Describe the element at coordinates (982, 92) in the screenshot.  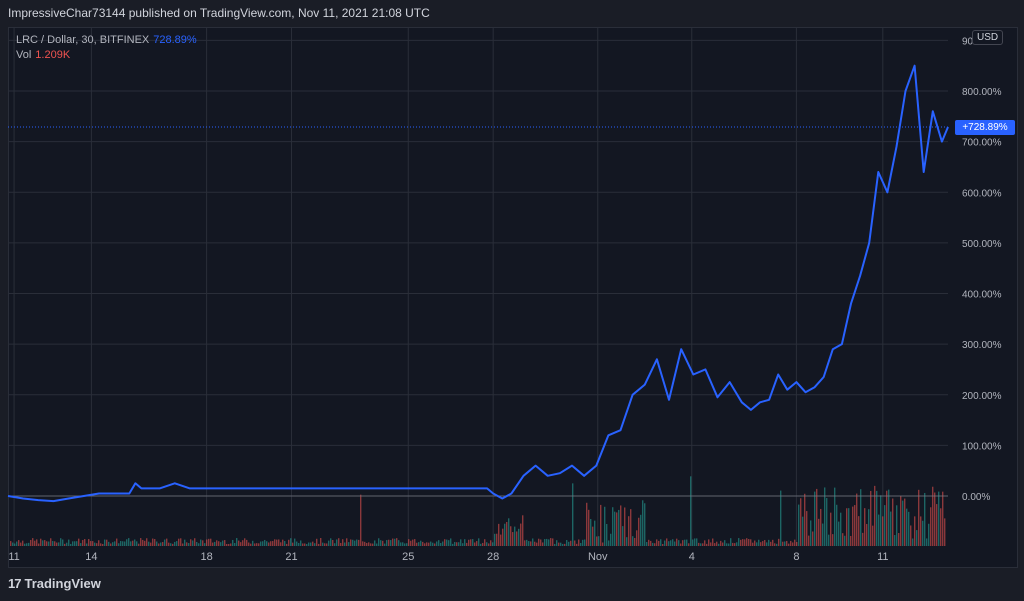
I see `y-tick-label: 800.00%` at that location.